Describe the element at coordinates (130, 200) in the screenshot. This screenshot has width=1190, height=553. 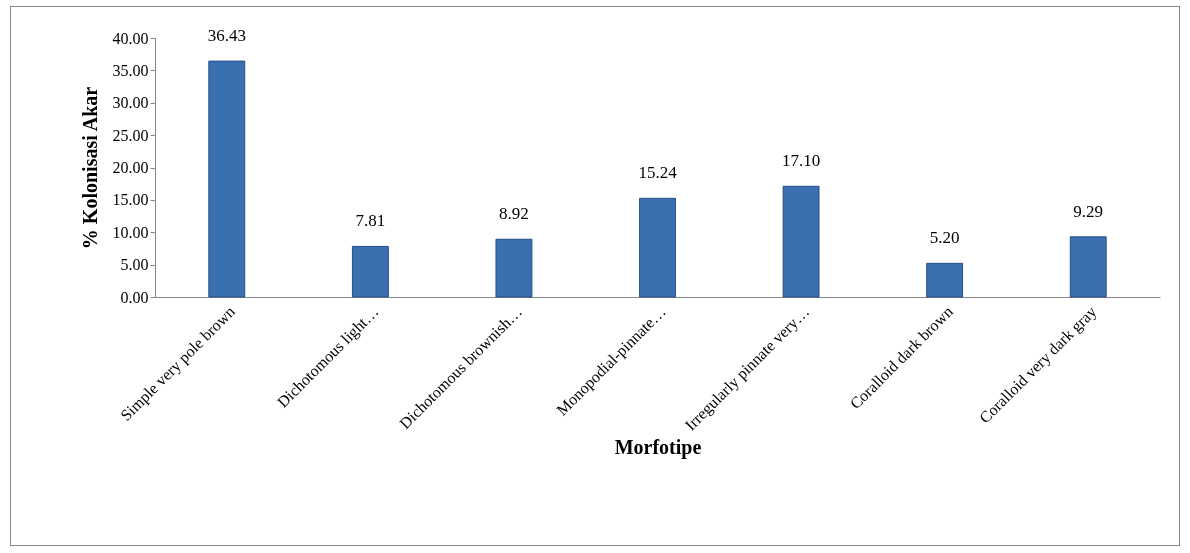
I see `y-tick-label: 15.00` at that location.